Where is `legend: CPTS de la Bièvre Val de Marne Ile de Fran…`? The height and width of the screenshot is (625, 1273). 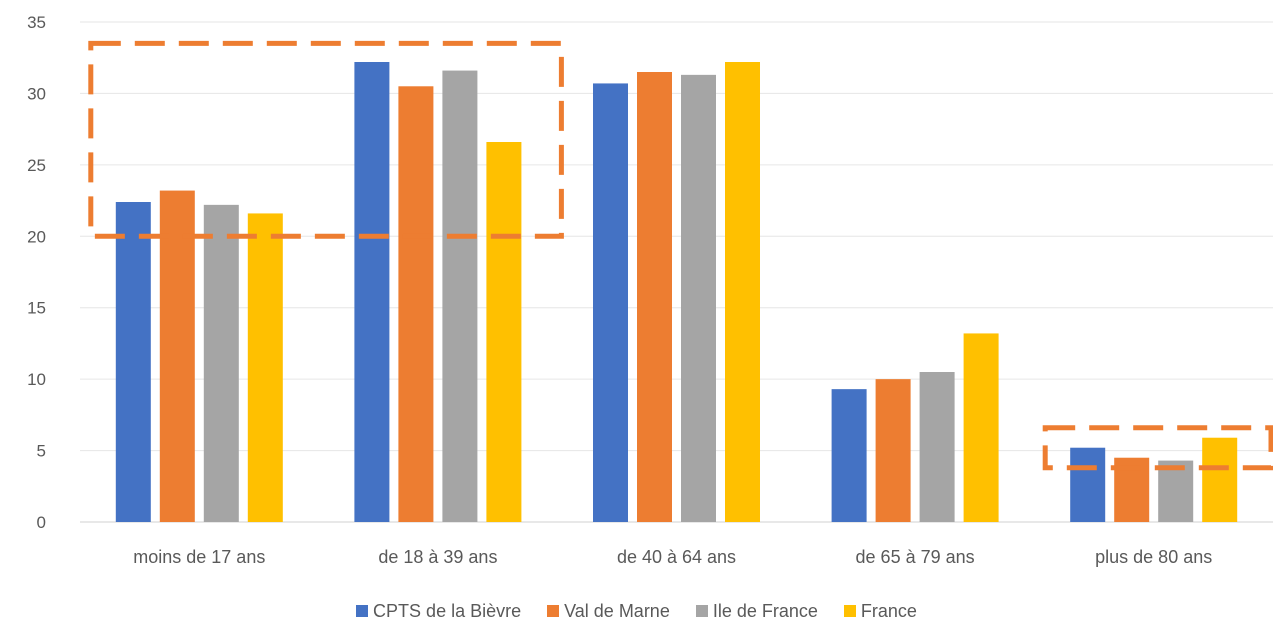 legend: CPTS de la Bièvre Val de Marne Ile de Fran… is located at coordinates (636, 611).